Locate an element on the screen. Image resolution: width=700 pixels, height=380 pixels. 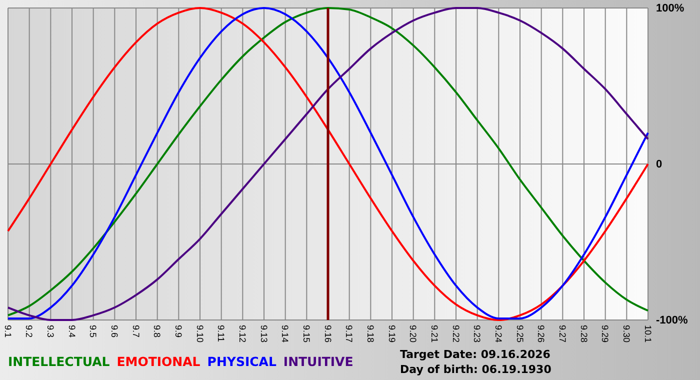
x-tick-label: 9.16 is located at coordinates (327, 334).